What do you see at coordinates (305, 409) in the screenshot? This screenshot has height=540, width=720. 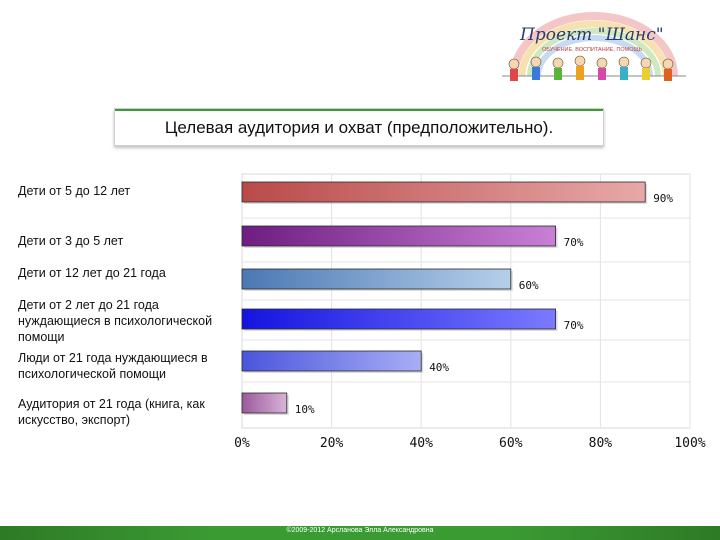 I see `bar-value-label-6: 10%` at bounding box center [305, 409].